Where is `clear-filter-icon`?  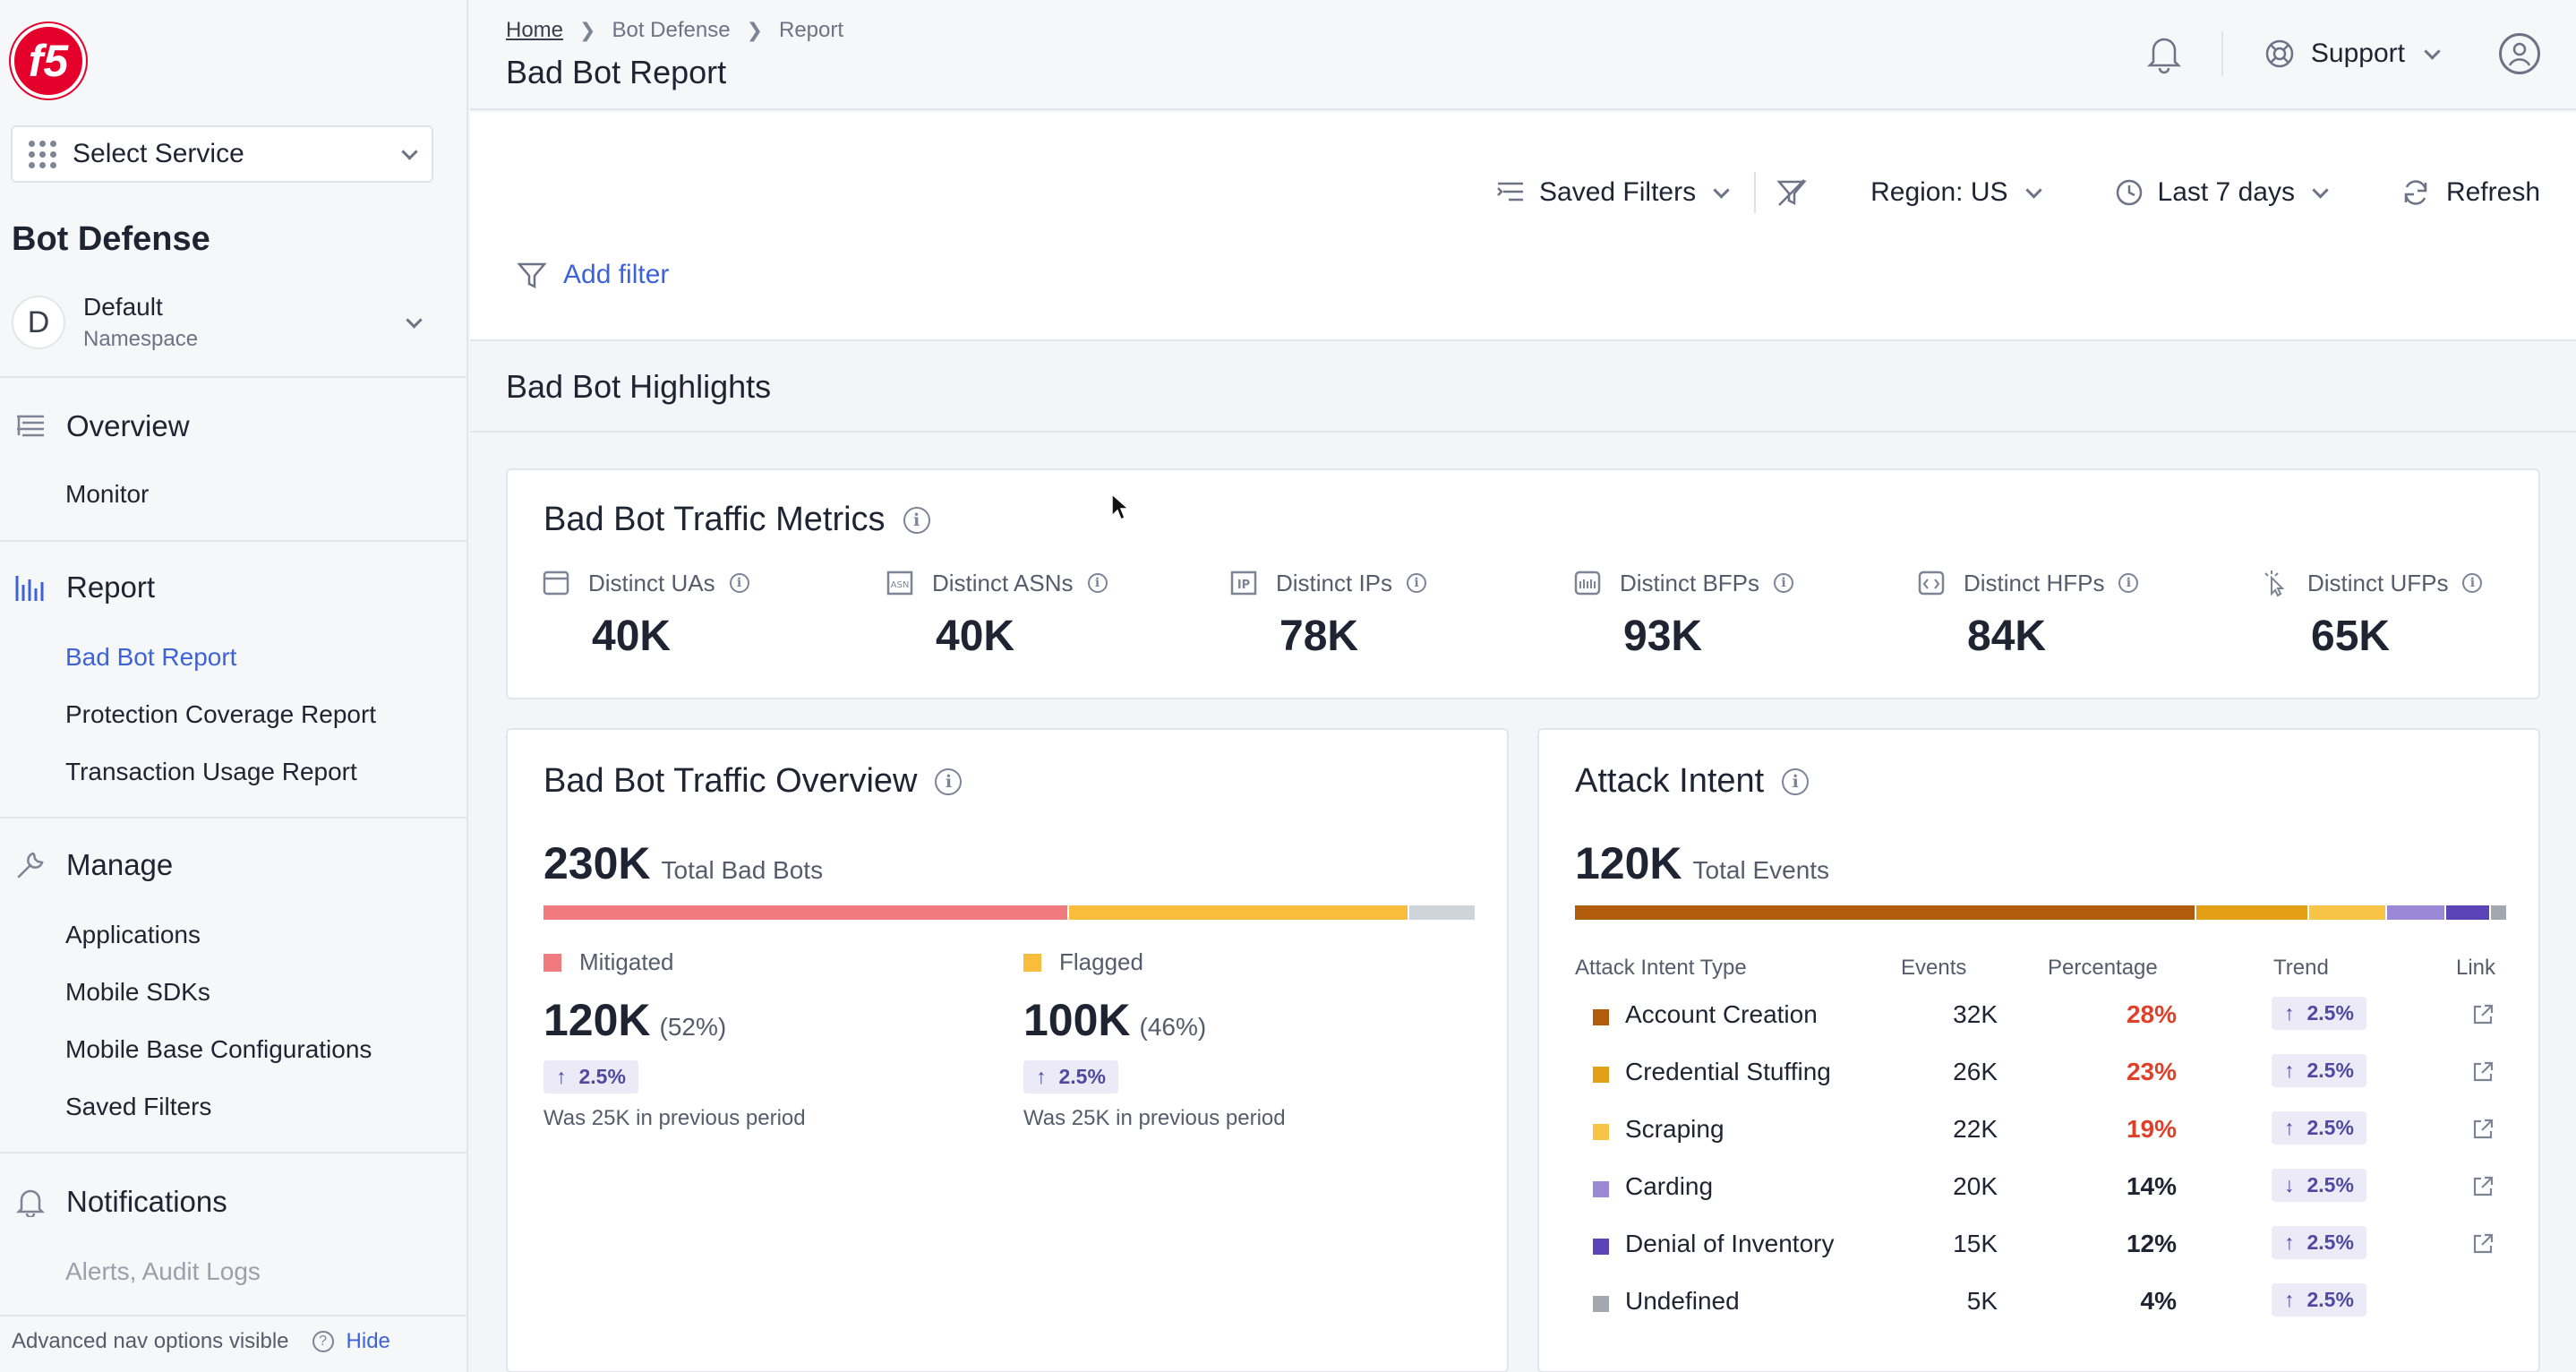 clear-filter-icon is located at coordinates (1792, 192).